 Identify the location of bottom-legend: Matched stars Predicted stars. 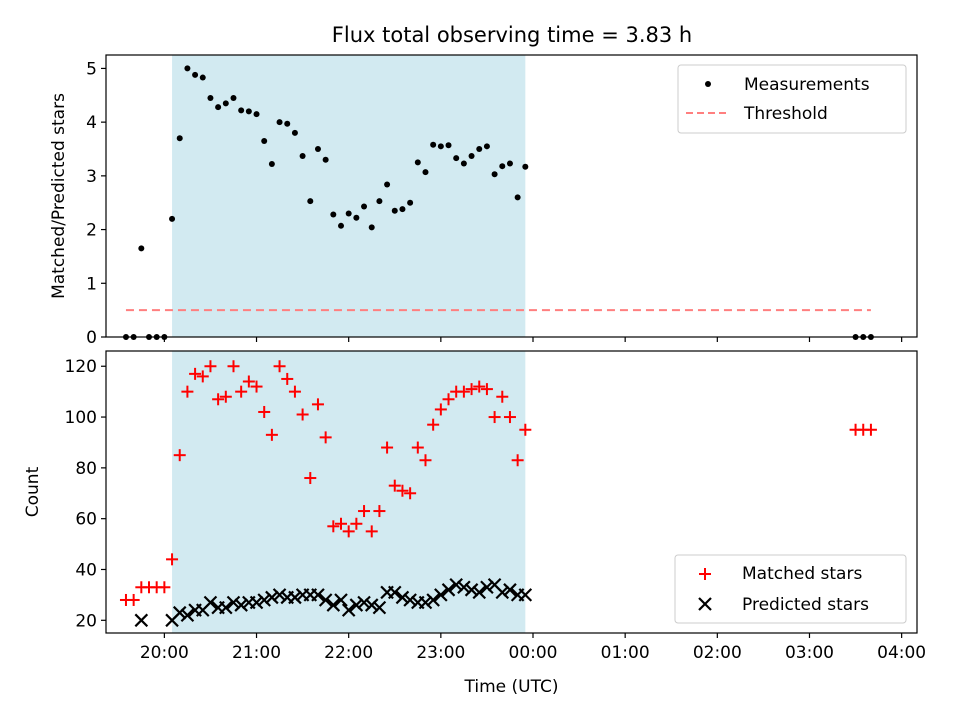
(790, 589).